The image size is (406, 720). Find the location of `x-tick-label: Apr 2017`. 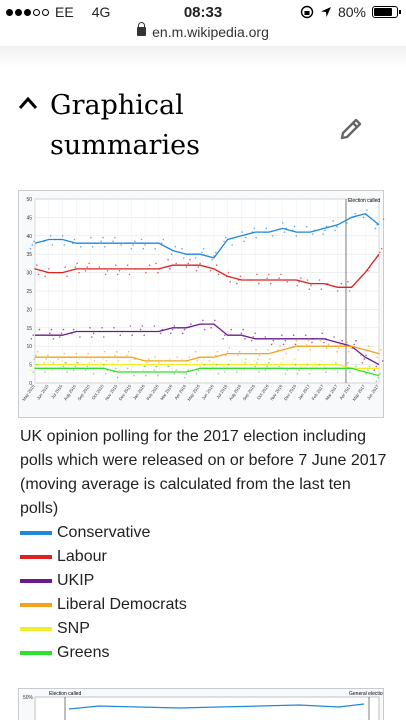

x-tick-label: Apr 2017 is located at coordinates (345, 391).